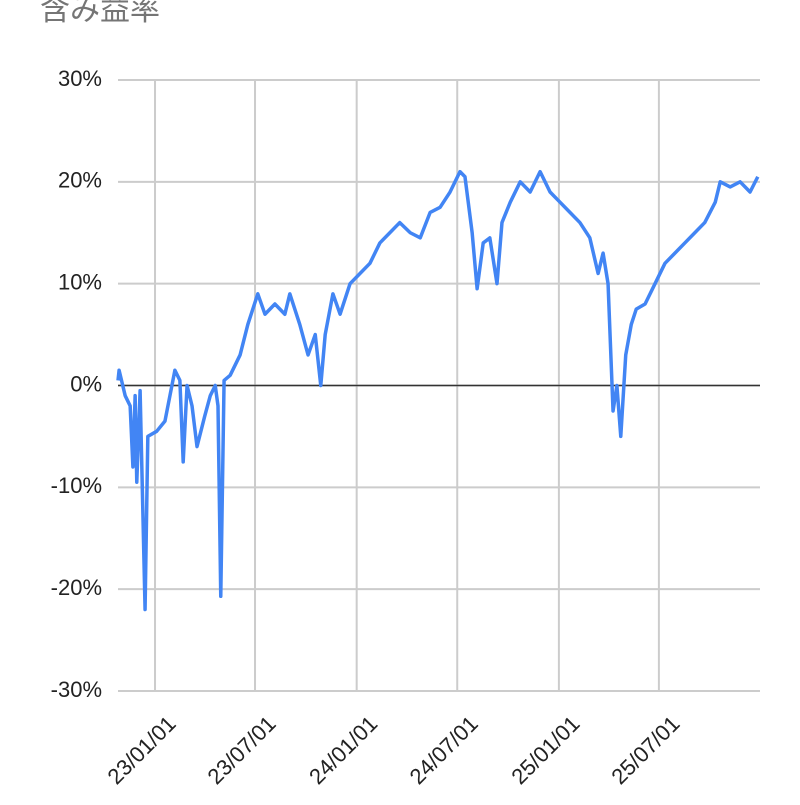 The width and height of the screenshot is (800, 805). What do you see at coordinates (141, 750) in the screenshot?
I see `x-tick-label: 23/01/01` at bounding box center [141, 750].